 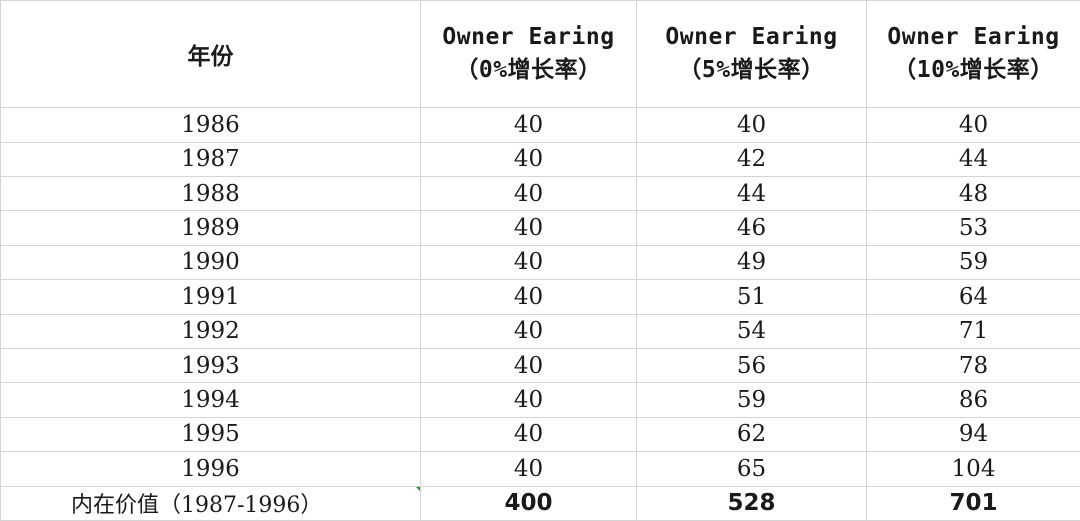 What do you see at coordinates (751, 469) in the screenshot?
I see `cell-growth-5: 65` at bounding box center [751, 469].